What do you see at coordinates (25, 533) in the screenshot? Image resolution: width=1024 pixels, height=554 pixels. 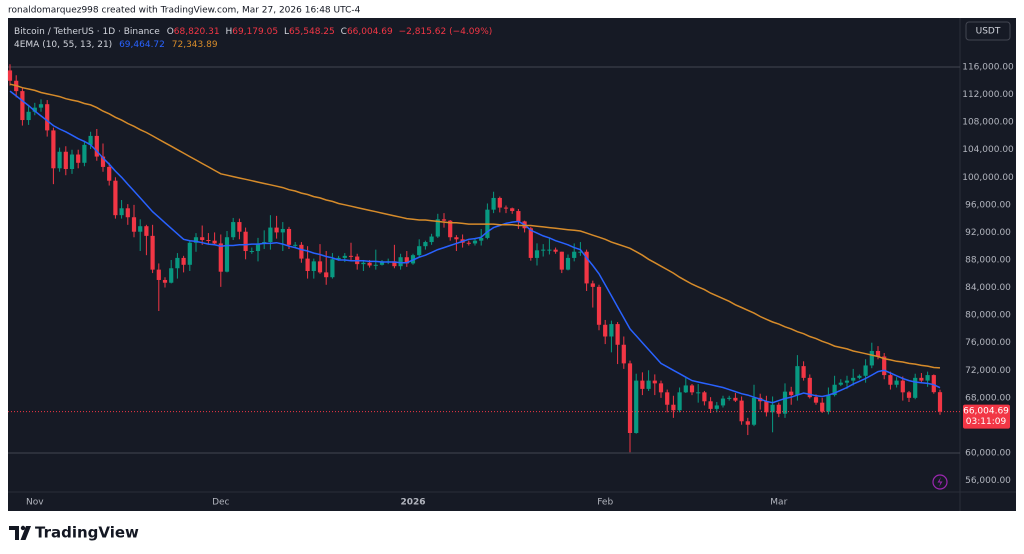 I see `logo-mark-c` at bounding box center [25, 533].